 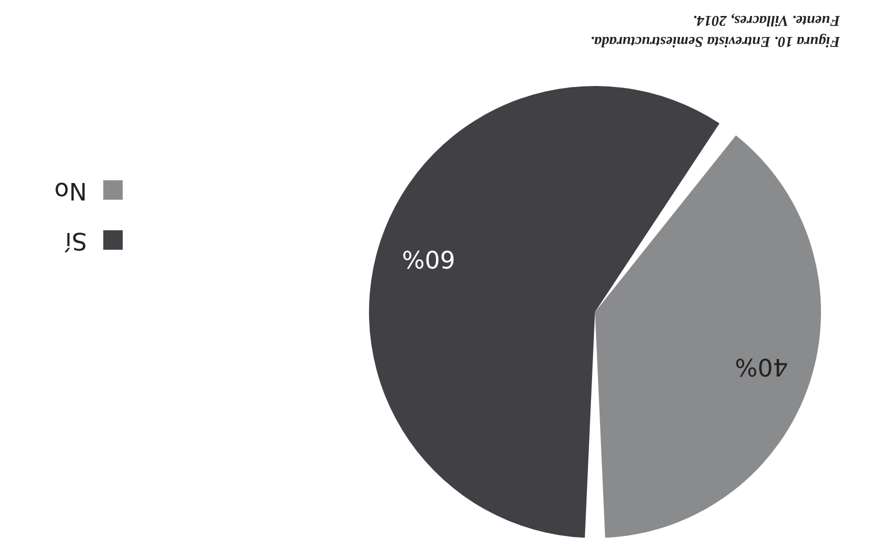 I want to click on source-note: Fuente. Villacres, 2014., so click(x=766, y=20).